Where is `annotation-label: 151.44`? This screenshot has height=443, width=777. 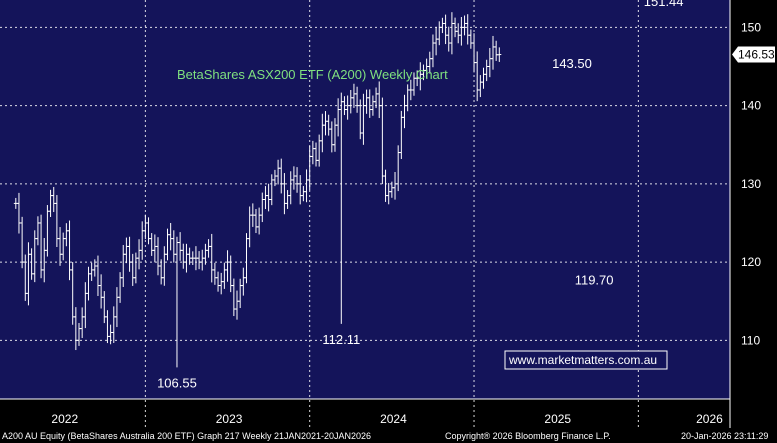
annotation-label: 151.44 is located at coordinates (664, 4).